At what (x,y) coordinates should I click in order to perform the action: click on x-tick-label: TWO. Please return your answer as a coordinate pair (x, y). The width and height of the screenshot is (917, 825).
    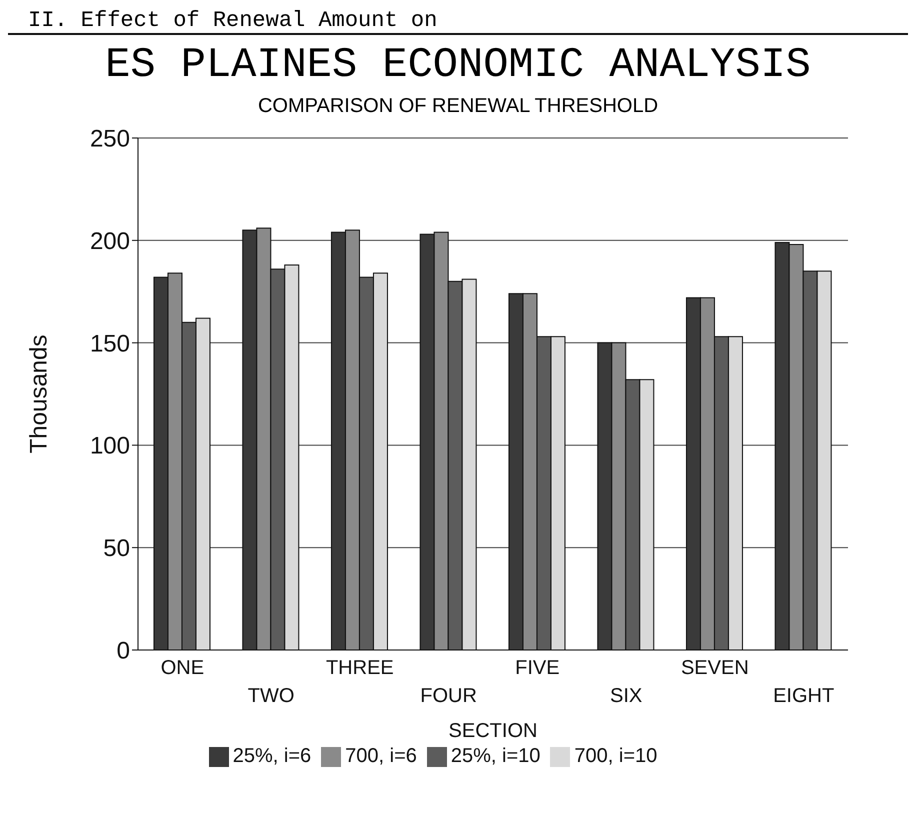
    Looking at the image, I should click on (271, 696).